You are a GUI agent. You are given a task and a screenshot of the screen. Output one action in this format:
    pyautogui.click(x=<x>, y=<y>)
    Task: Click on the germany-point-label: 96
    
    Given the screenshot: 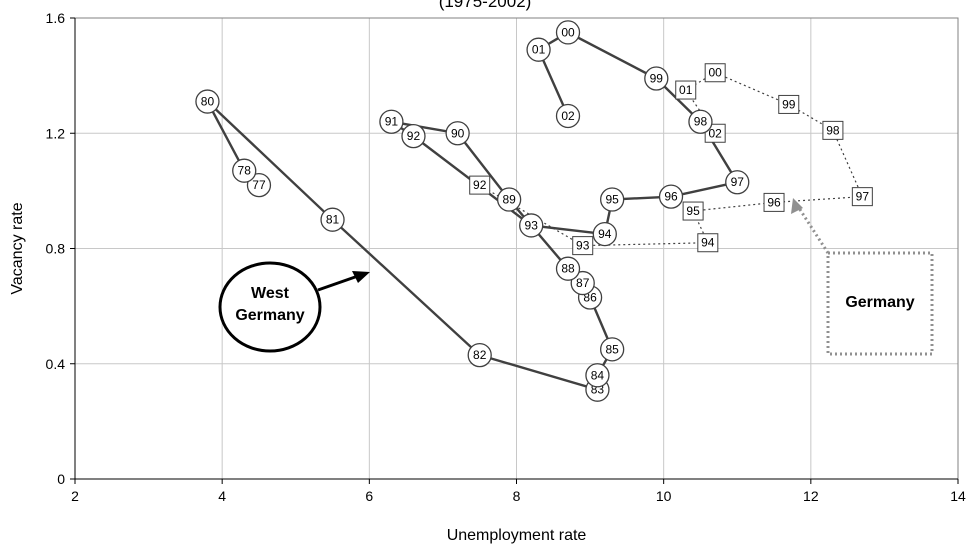 What is the action you would take?
    pyautogui.click(x=774, y=202)
    